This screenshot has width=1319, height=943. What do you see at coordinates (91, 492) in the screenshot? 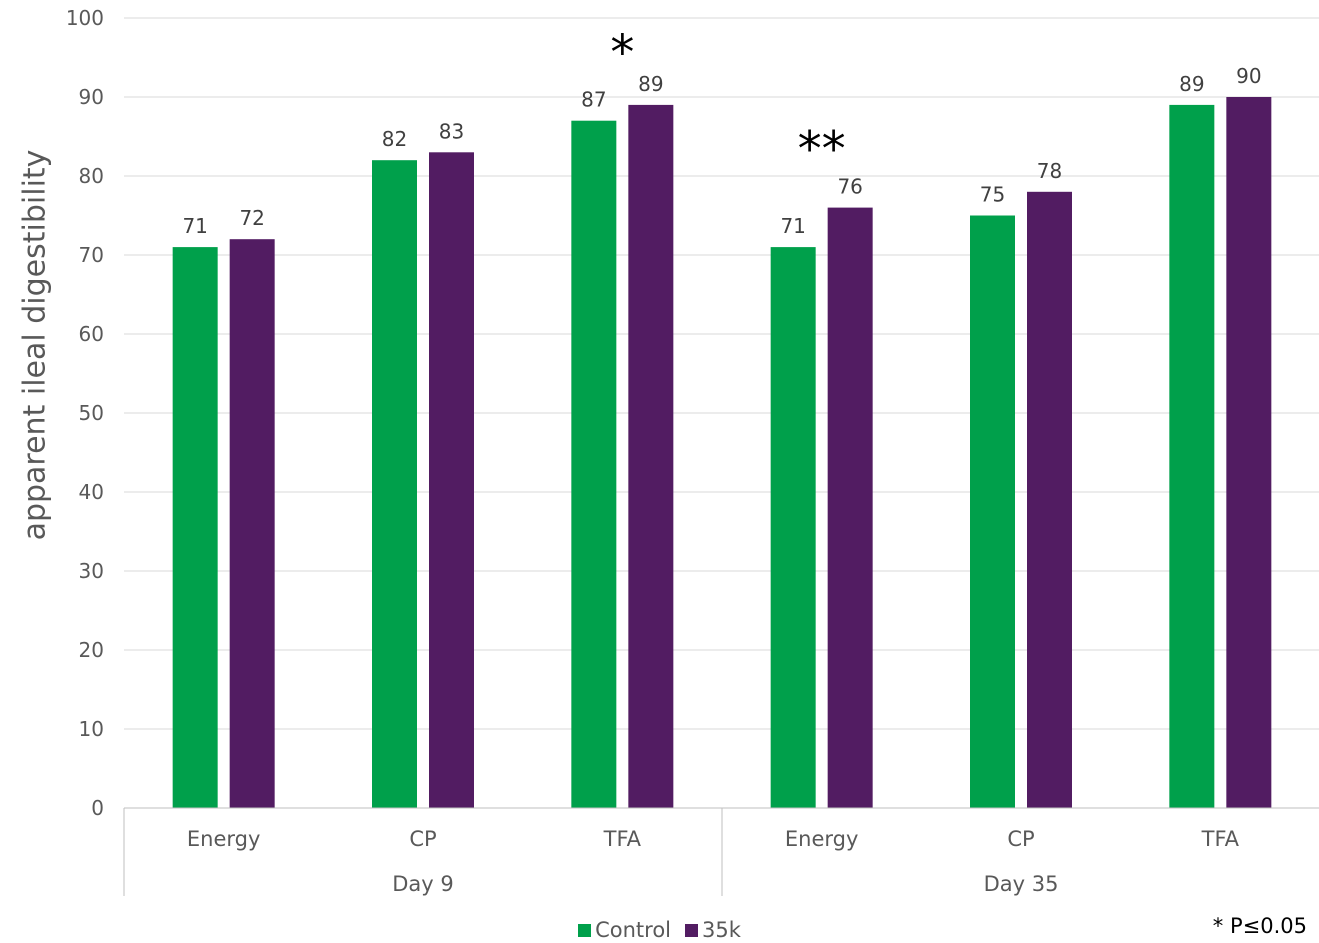
I see `y-tick-label: 40` at bounding box center [91, 492].